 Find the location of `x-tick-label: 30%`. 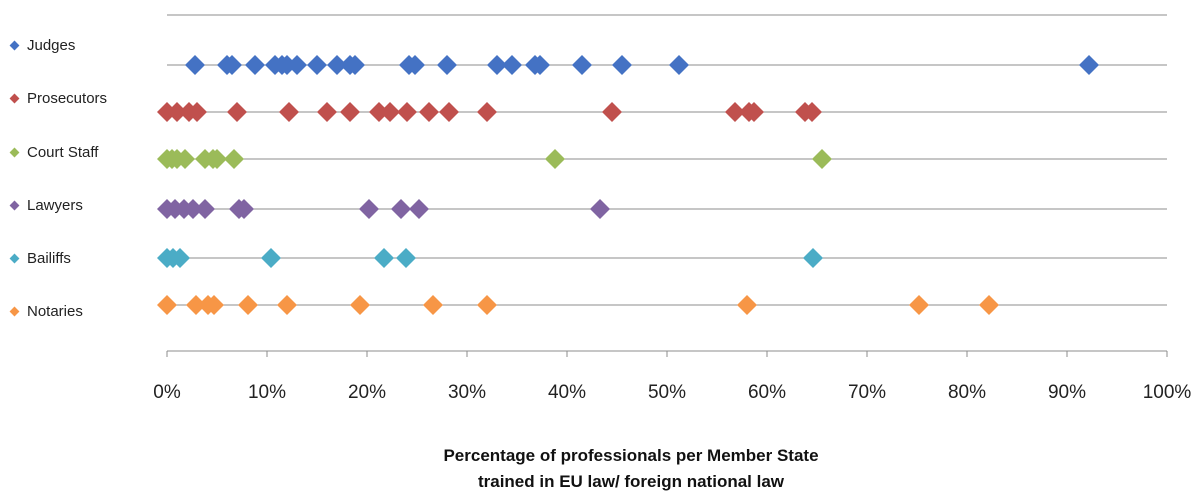

x-tick-label: 30% is located at coordinates (467, 392).